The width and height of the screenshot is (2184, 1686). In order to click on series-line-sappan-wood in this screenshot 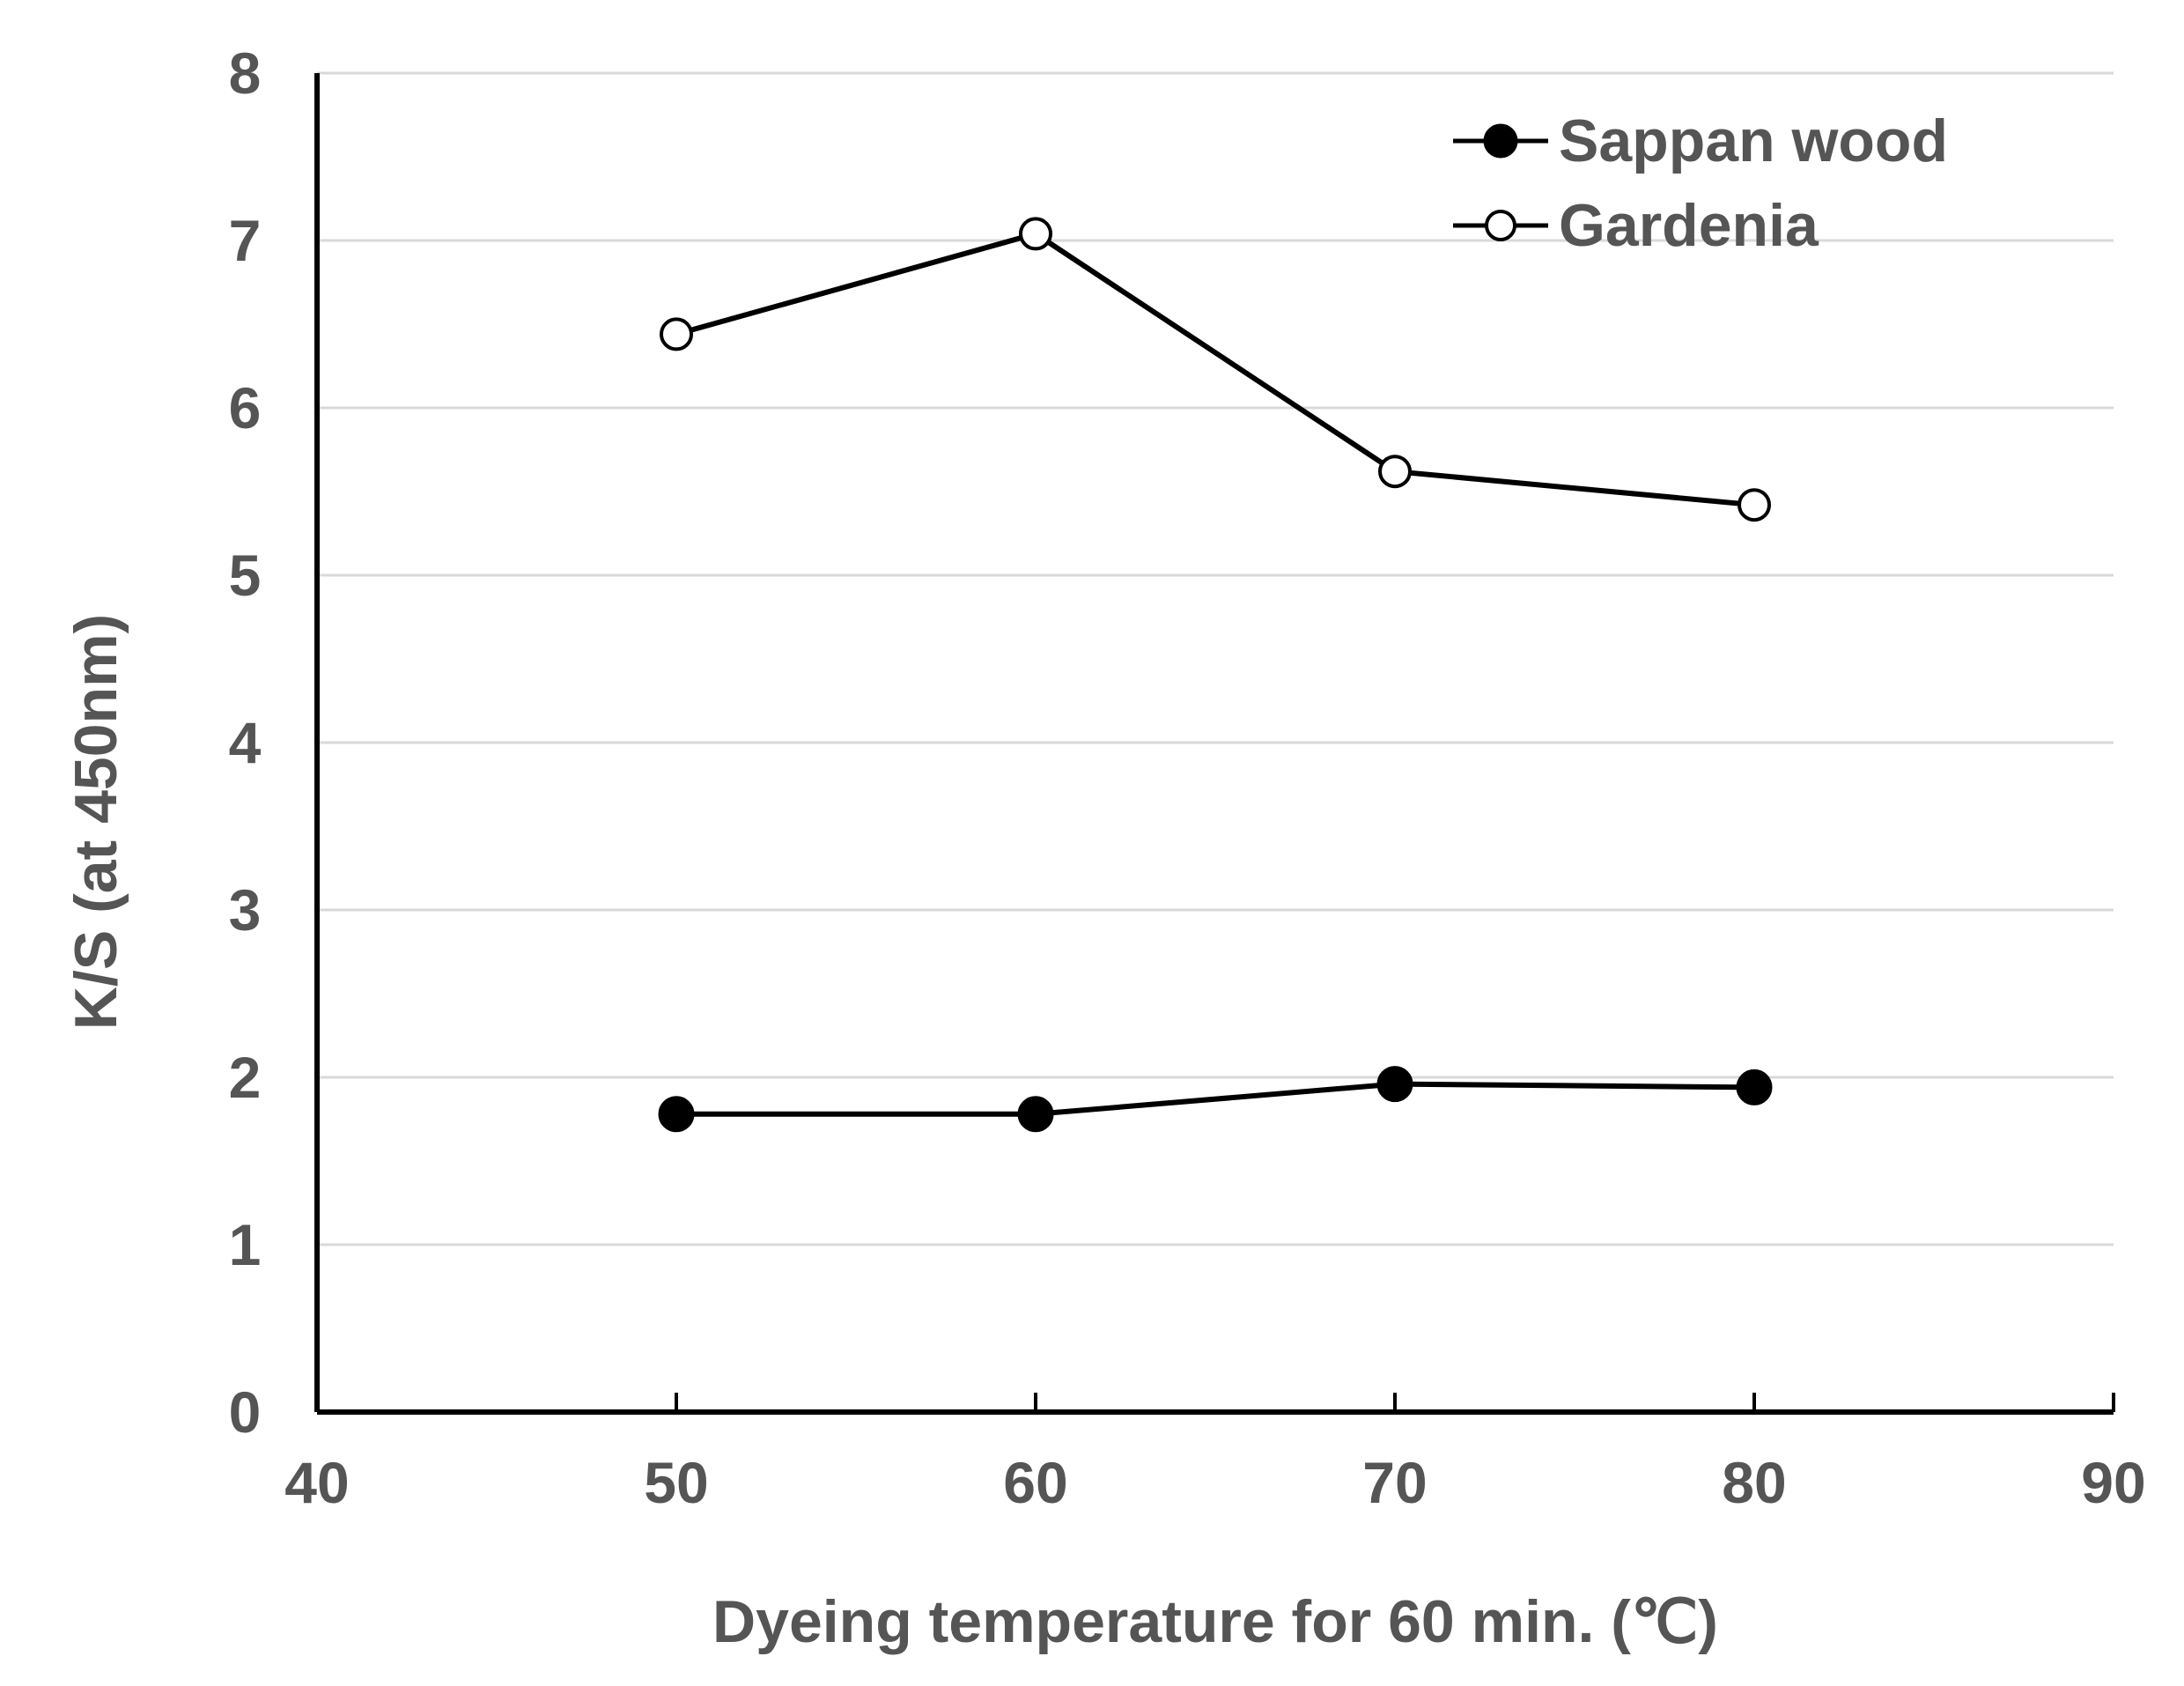, I will do `click(1215, 1099)`.